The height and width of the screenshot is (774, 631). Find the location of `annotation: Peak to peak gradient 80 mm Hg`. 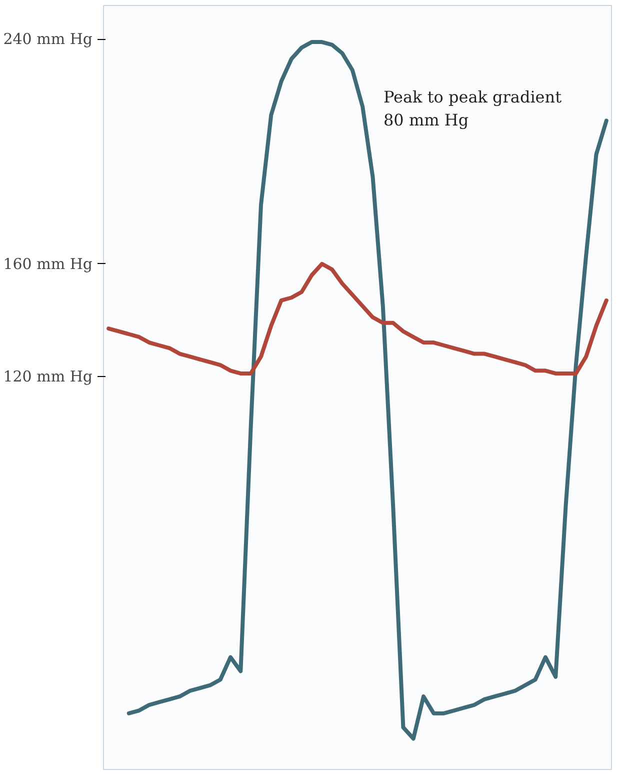

annotation: Peak to peak gradient 80 mm Hg is located at coordinates (473, 109).